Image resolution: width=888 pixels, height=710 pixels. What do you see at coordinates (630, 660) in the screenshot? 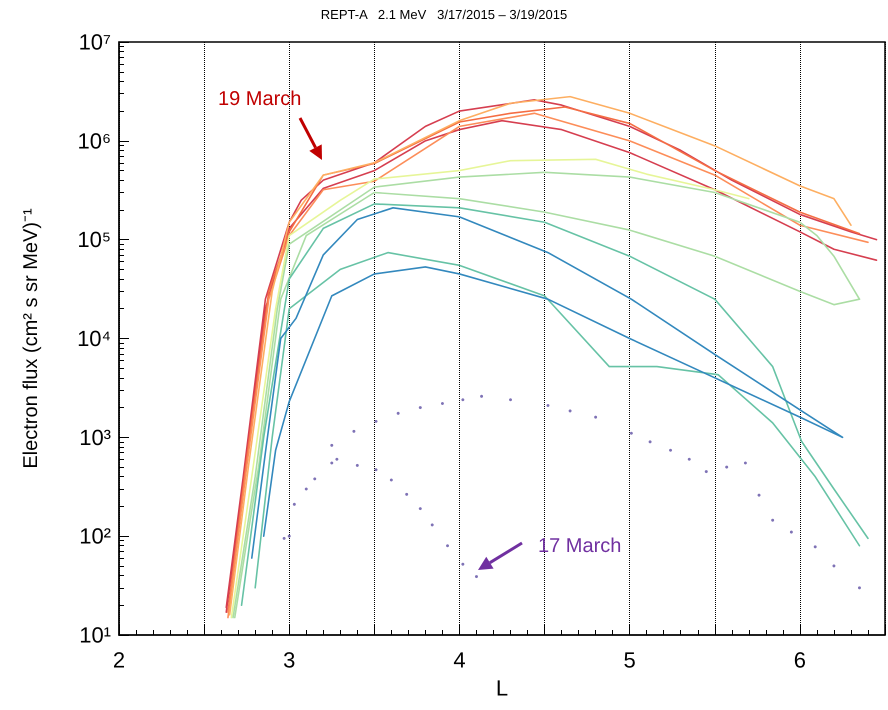
I see `x-tick-label: 5` at bounding box center [630, 660].